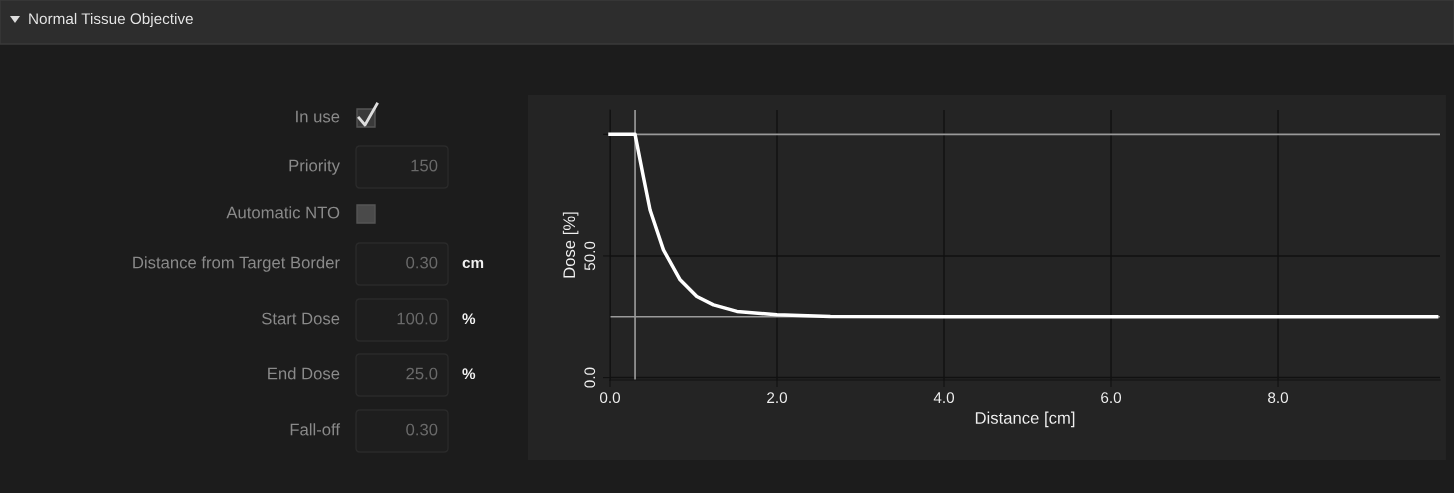 The width and height of the screenshot is (1454, 493). What do you see at coordinates (318, 116) in the screenshot?
I see `text: In use` at bounding box center [318, 116].